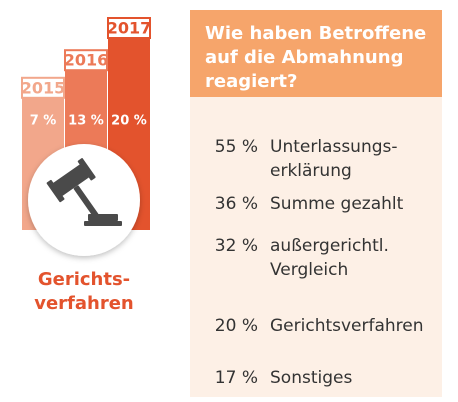  I want to click on panel-title: auf die Abmahnung, so click(304, 57).